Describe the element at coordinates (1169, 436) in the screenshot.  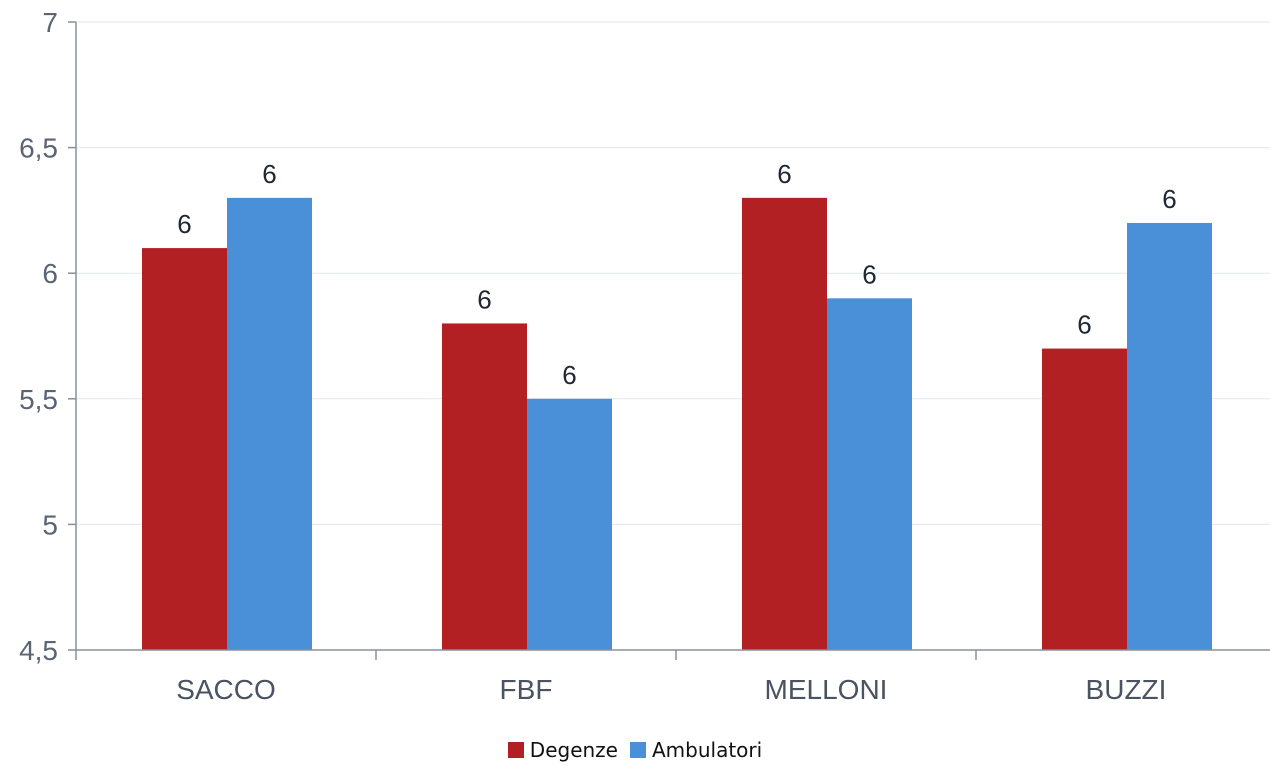
I see `bar-ambulatori-buzzi` at that location.